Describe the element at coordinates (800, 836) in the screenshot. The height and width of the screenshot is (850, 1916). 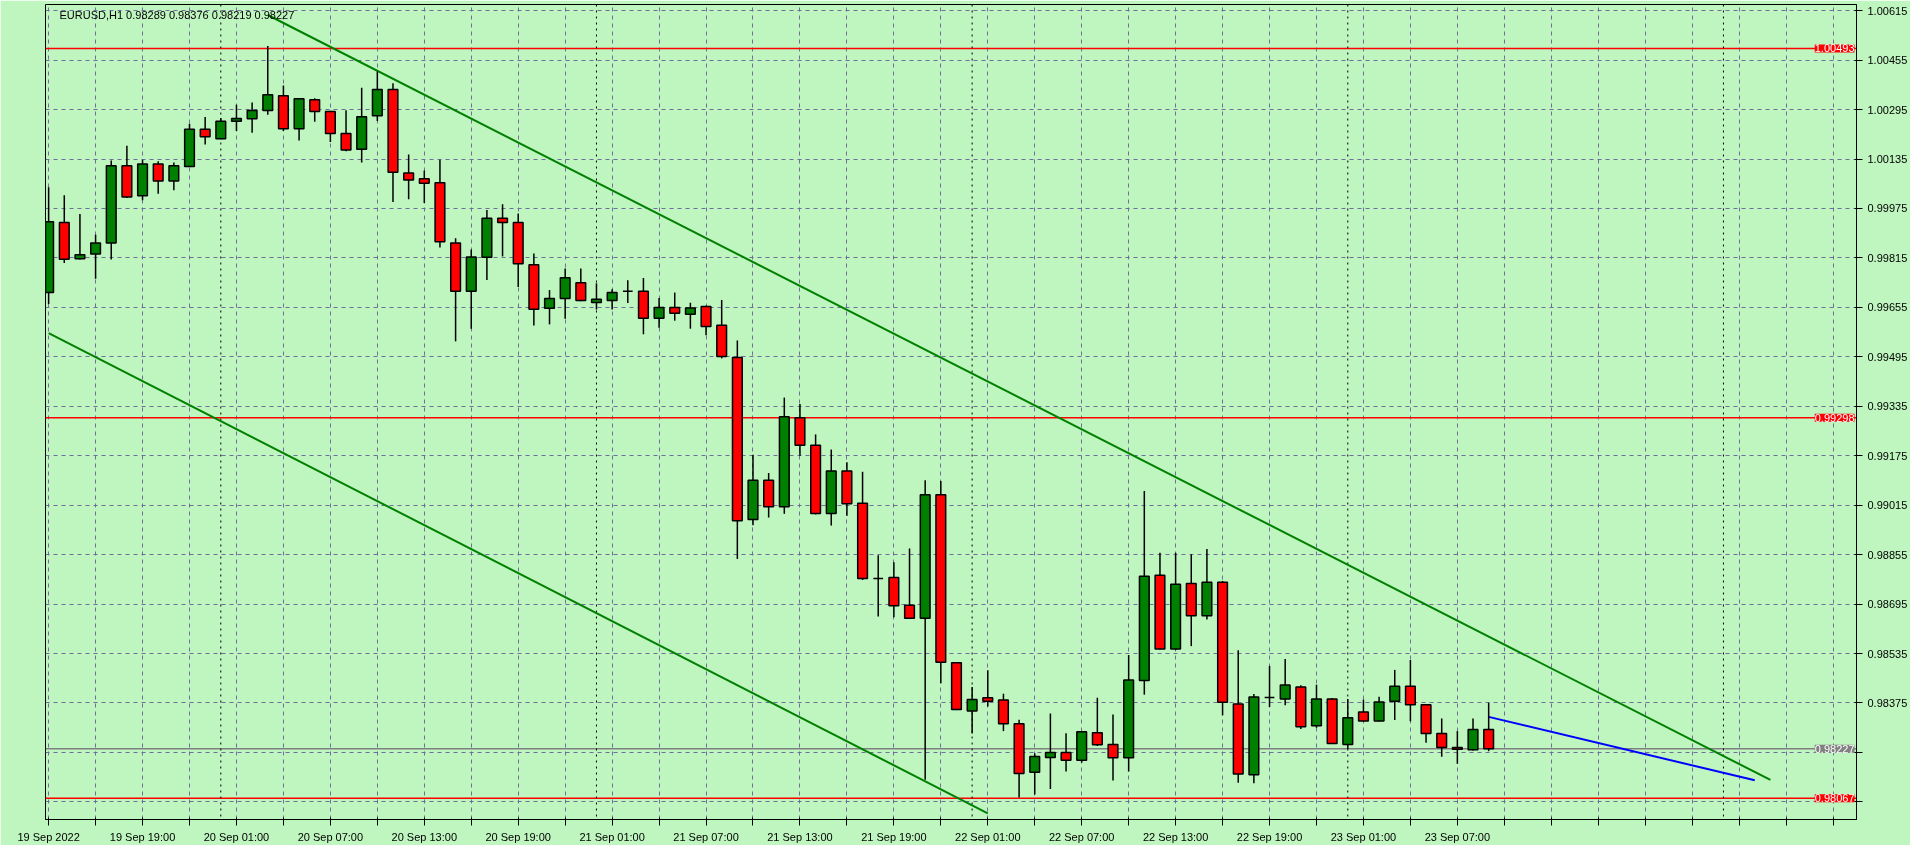
I see `x-tick-label: 21 Sep 13:00` at that location.